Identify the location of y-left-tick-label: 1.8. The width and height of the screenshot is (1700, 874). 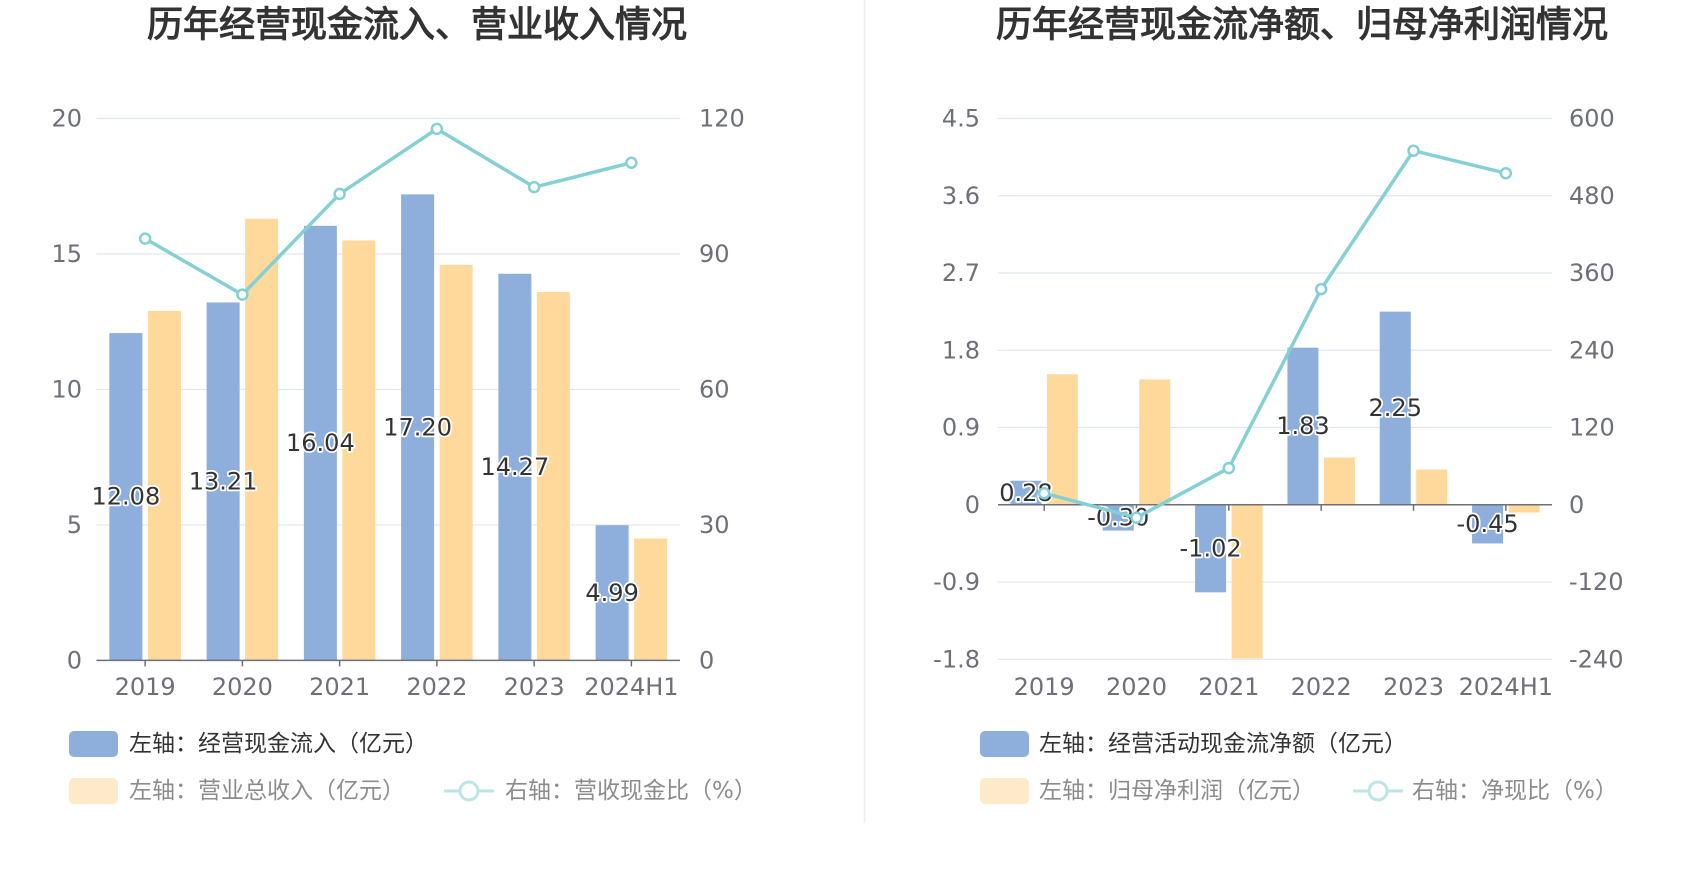
(961, 350).